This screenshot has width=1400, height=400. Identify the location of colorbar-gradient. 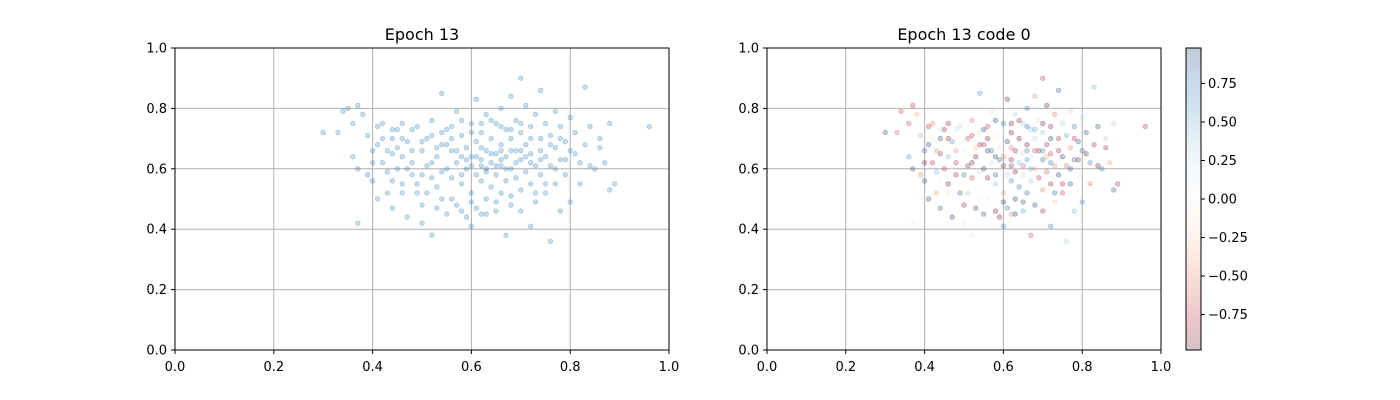
(1193, 199).